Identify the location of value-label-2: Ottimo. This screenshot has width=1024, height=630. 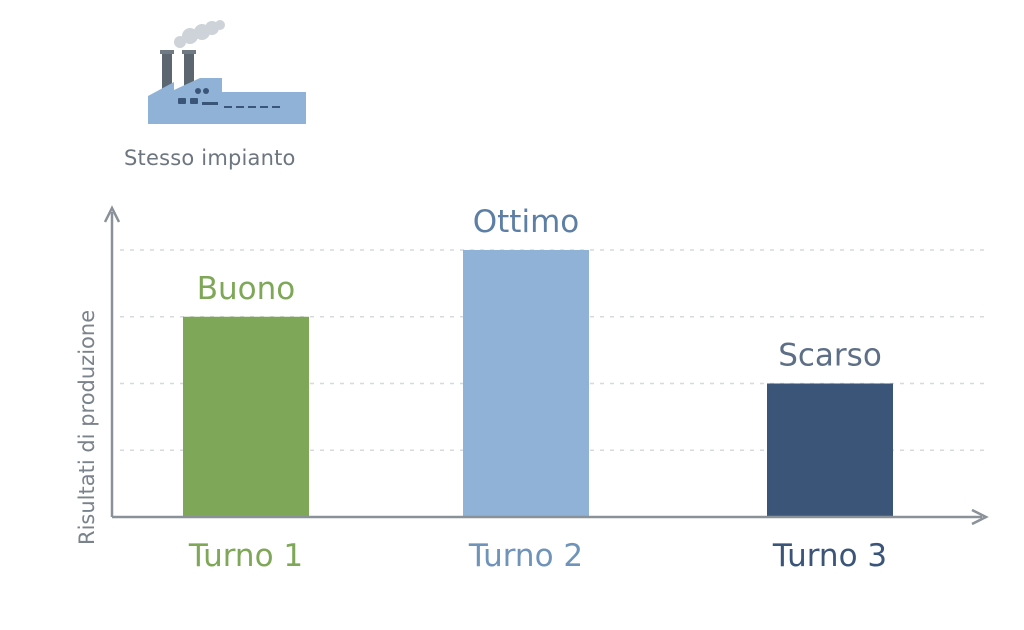
(526, 222).